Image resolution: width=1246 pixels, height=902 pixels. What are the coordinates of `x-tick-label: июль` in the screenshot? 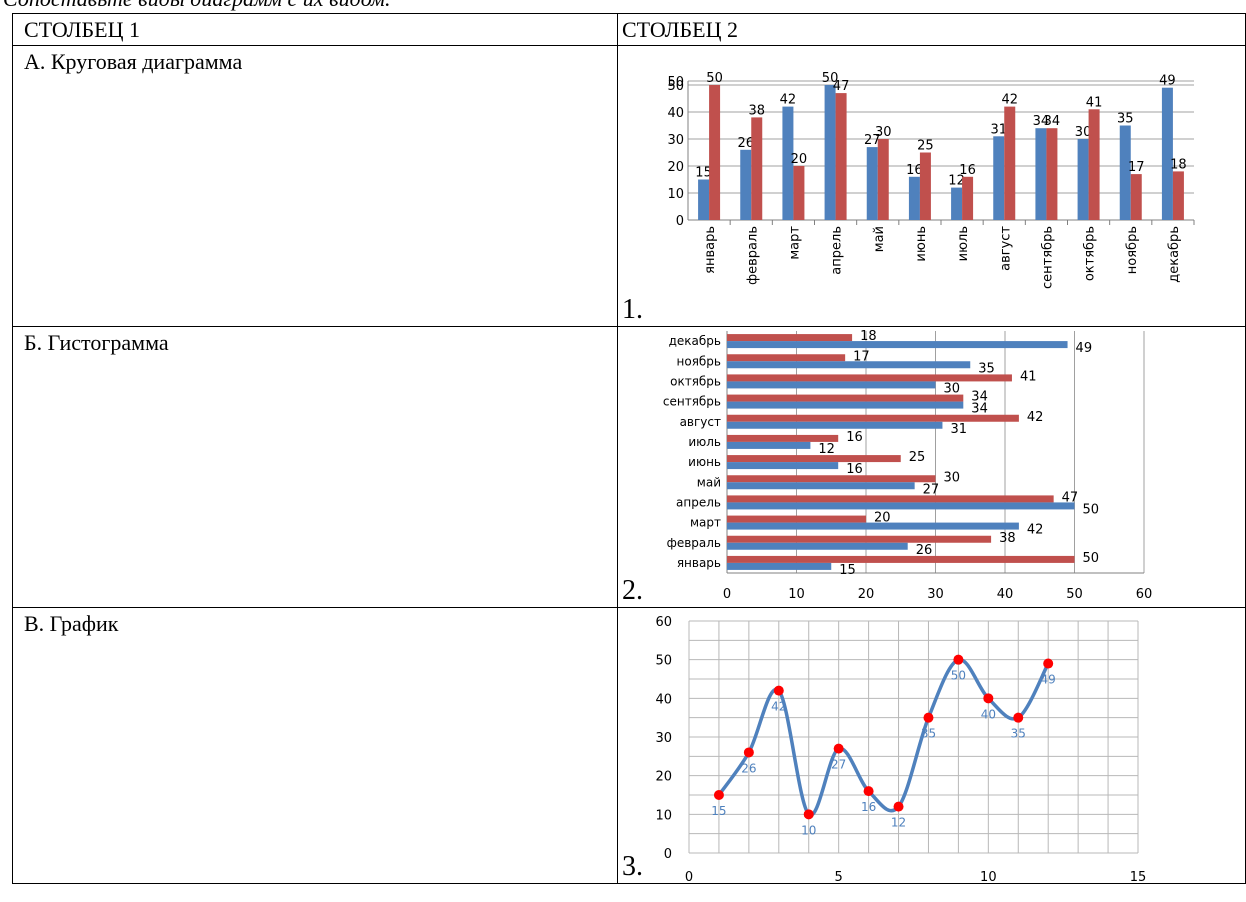 It's located at (963, 243).